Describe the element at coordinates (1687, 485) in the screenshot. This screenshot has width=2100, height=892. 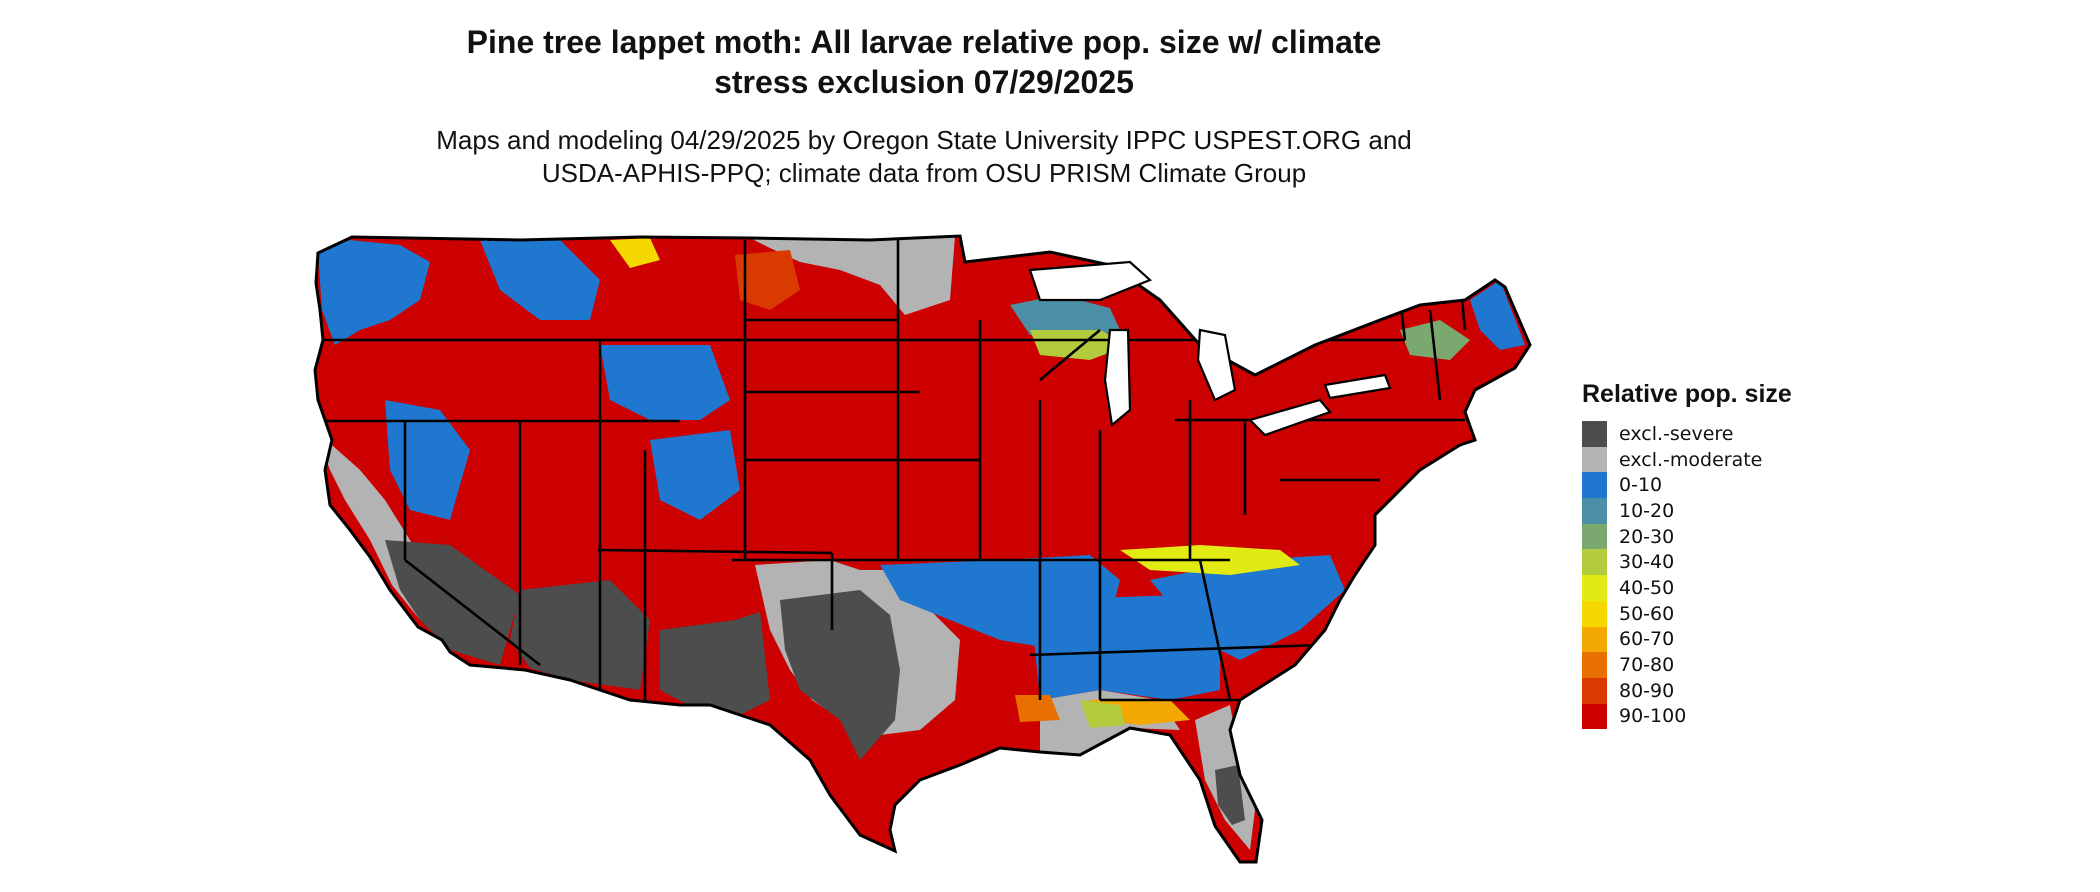
I see `legend-item: 0-10` at that location.